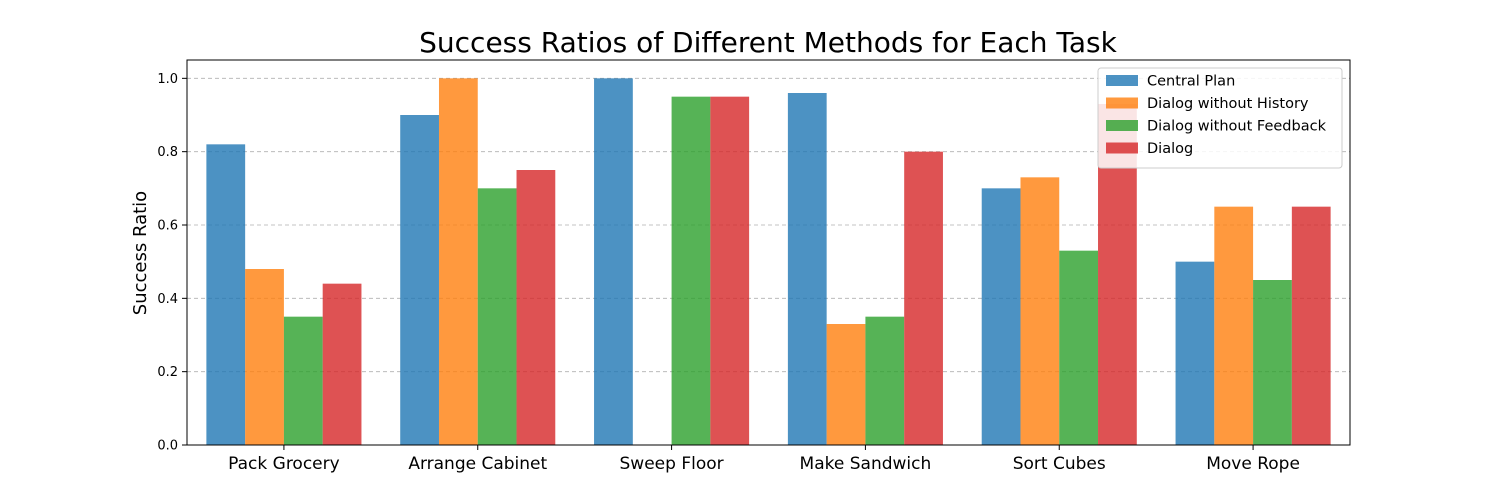 The height and width of the screenshot is (504, 1500). Describe the element at coordinates (342, 364) in the screenshot. I see `bar-dialog-pack-grocery` at that location.